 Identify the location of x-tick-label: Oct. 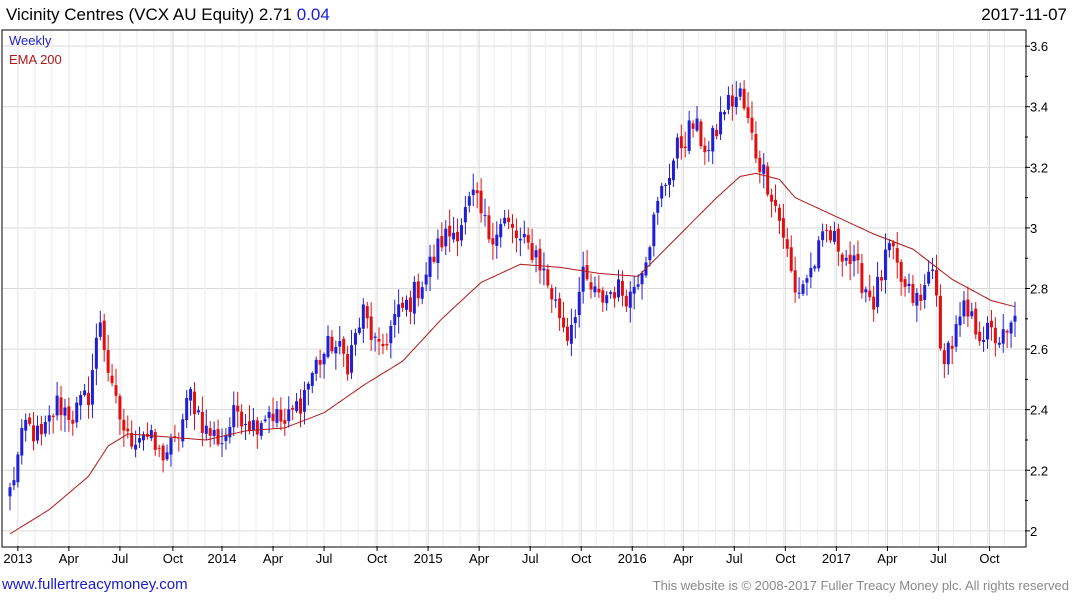
(989, 558).